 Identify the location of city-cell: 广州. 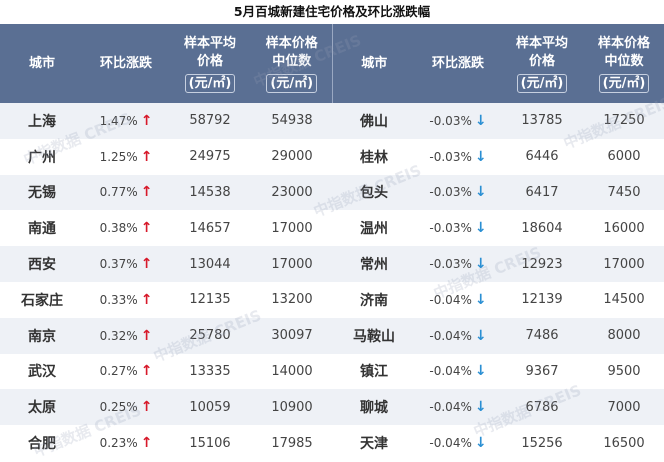
(42, 156).